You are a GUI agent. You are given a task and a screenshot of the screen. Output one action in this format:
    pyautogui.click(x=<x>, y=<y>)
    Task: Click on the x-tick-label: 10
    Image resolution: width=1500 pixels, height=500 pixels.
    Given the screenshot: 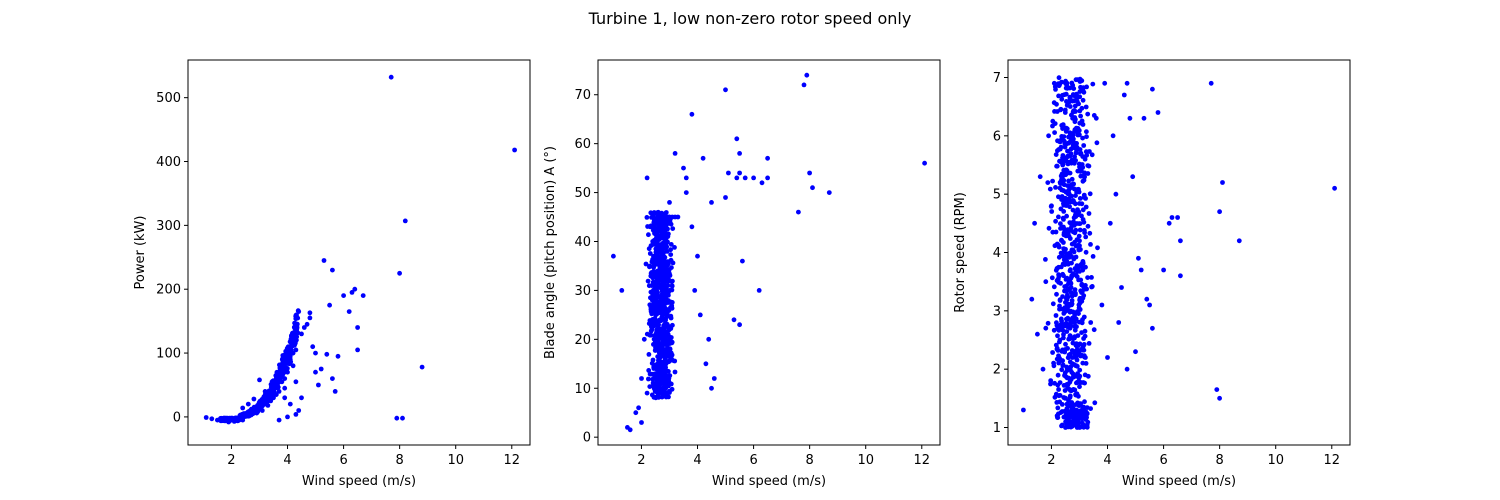 What is the action you would take?
    pyautogui.click(x=1275, y=460)
    